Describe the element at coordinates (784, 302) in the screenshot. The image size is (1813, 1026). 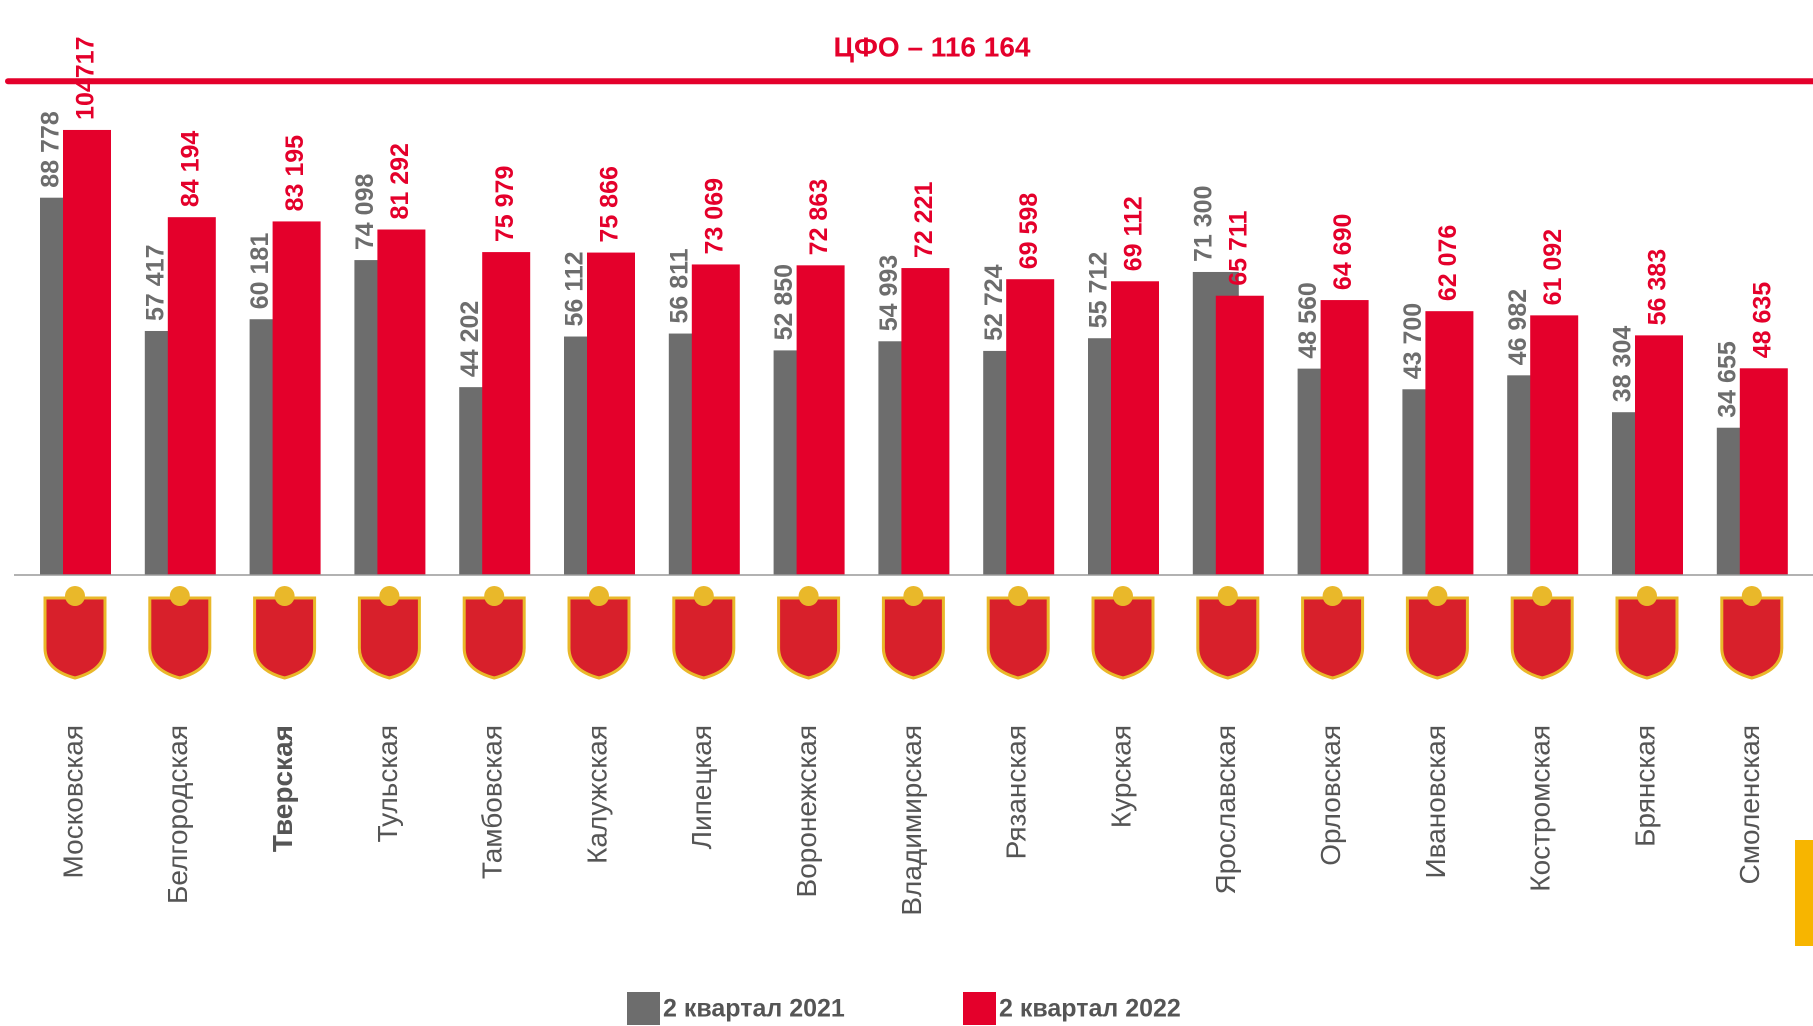
I see `value-label: 52 850` at that location.